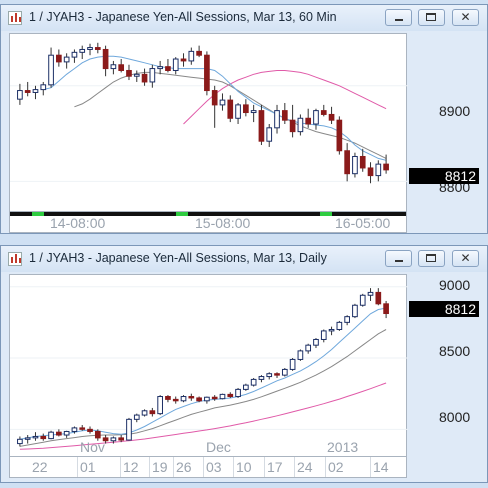 This screenshot has height=488, width=488. Describe the element at coordinates (218, 447) in the screenshot. I see `month-label: Dec` at that location.